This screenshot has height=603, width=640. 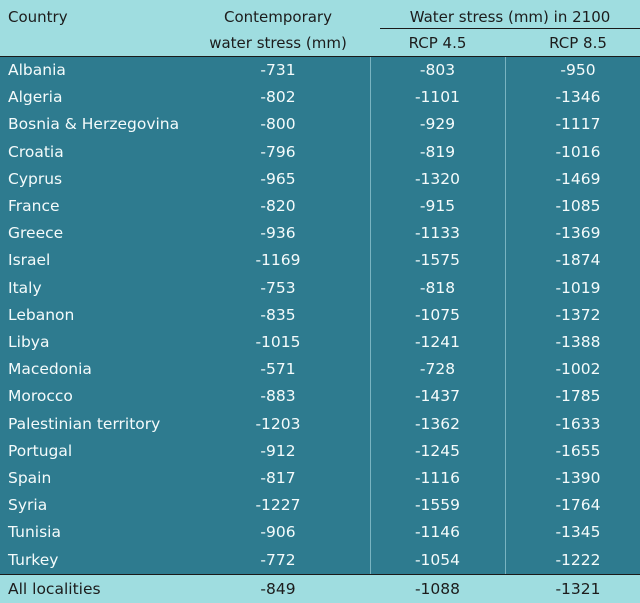 I want to click on cell-rcp85: -1085, so click(x=578, y=206).